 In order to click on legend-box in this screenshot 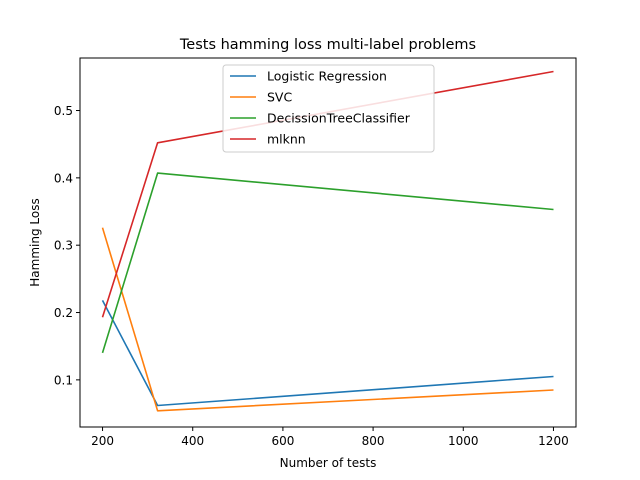, I will do `click(328, 108)`.